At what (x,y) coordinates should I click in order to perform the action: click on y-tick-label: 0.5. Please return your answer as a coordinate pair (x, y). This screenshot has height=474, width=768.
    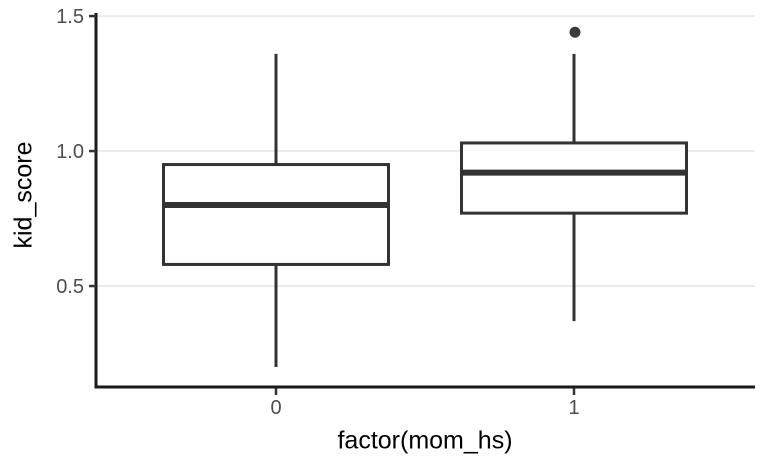
    Looking at the image, I should click on (70, 287).